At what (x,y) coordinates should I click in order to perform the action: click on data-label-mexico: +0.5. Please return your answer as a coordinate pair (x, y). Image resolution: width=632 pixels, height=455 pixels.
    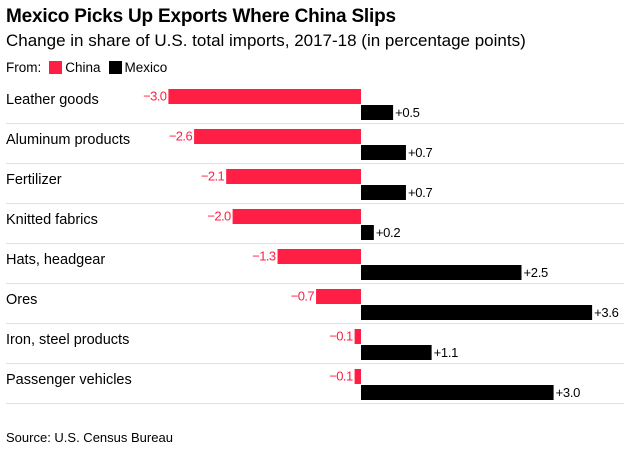
    Looking at the image, I should click on (407, 112).